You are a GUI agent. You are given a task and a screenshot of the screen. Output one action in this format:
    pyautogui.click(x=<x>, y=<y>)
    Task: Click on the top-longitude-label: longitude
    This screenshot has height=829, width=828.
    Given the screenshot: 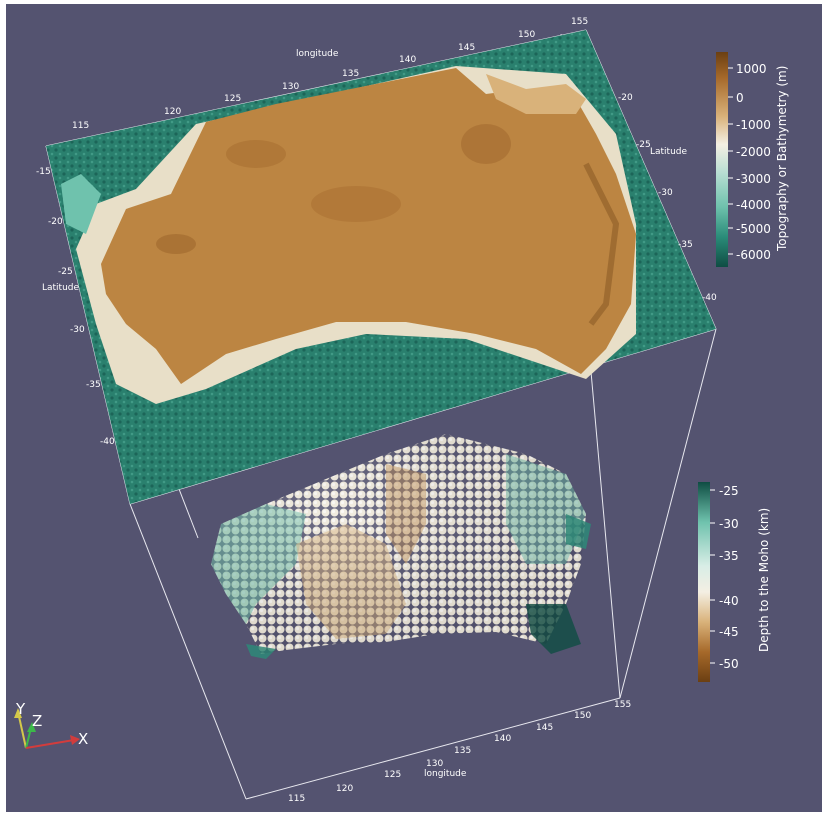 What is the action you would take?
    pyautogui.click(x=317, y=54)
    